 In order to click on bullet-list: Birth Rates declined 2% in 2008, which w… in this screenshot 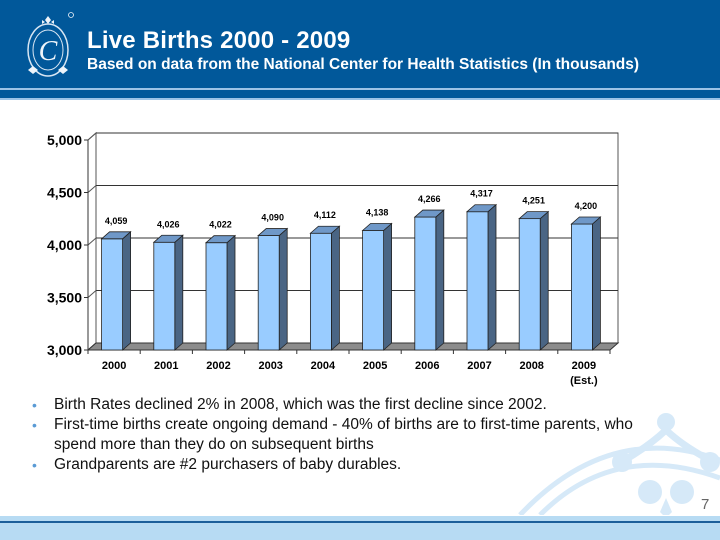, I will do `click(352, 435)`.